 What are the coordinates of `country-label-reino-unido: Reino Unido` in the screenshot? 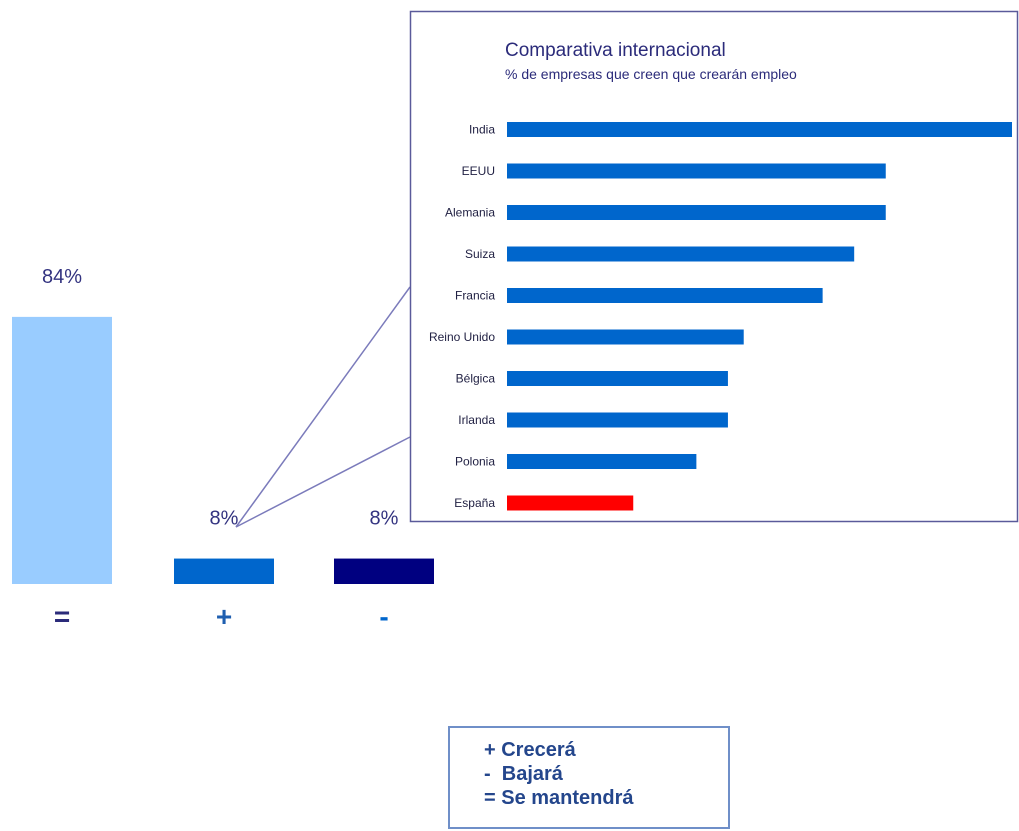 It's located at (462, 337).